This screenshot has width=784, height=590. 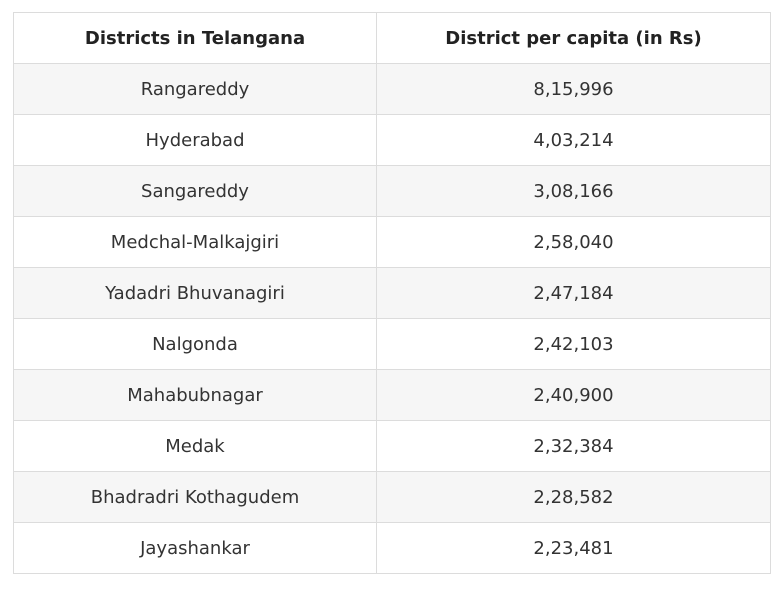 What do you see at coordinates (573, 140) in the screenshot?
I see `per-capita-cell: 4,03,214` at bounding box center [573, 140].